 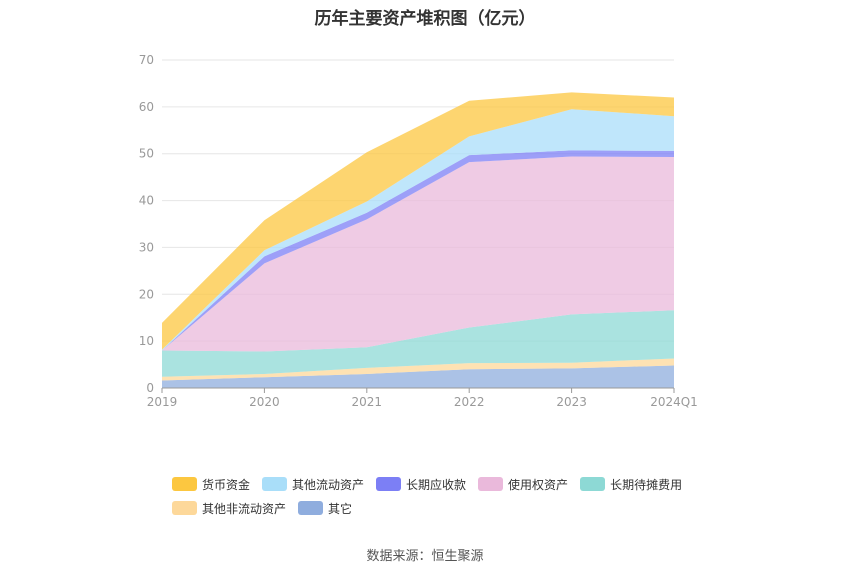 What do you see at coordinates (469, 402) in the screenshot?
I see `x-tick-label: 2022` at bounding box center [469, 402].